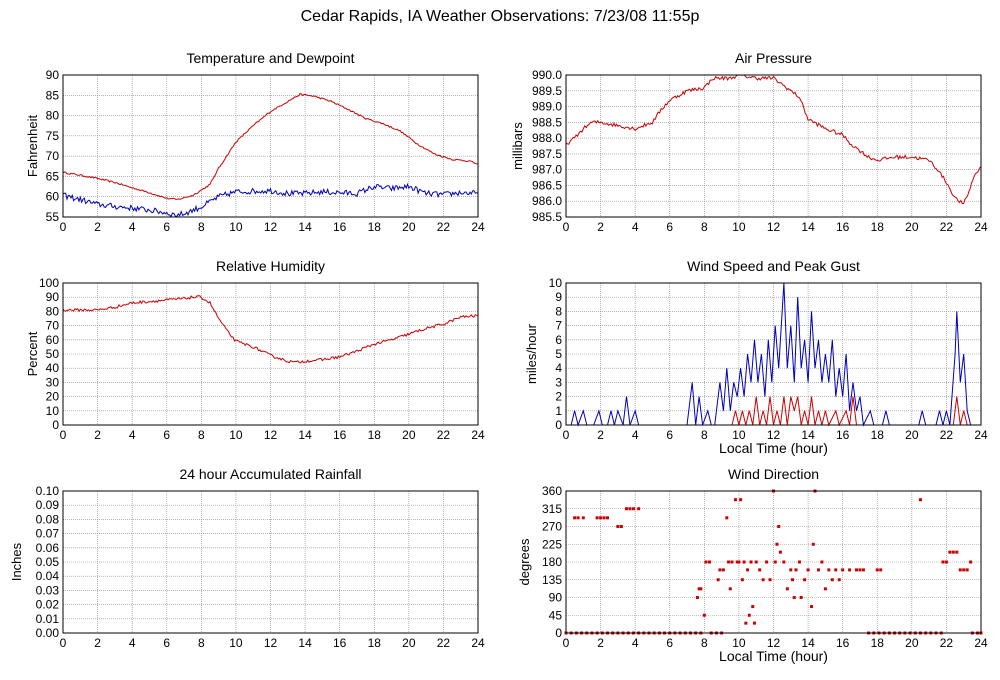 The height and width of the screenshot is (680, 1000). I want to click on y-tick-label: 985.5, so click(547, 217).